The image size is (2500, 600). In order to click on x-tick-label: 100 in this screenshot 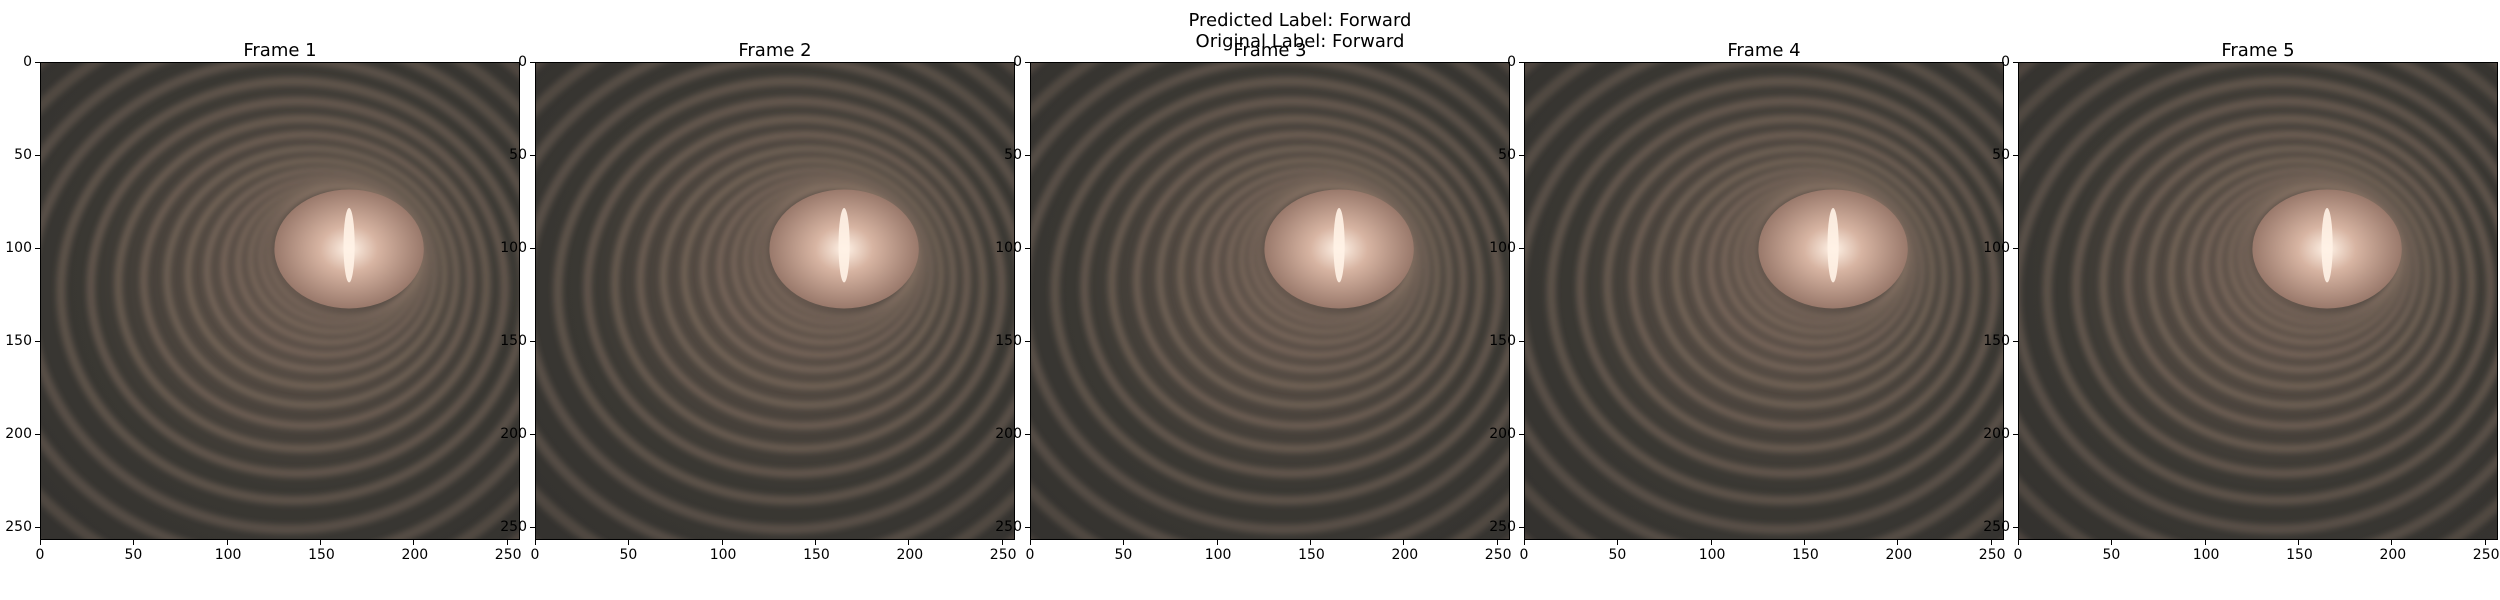, I will do `click(2206, 555)`.